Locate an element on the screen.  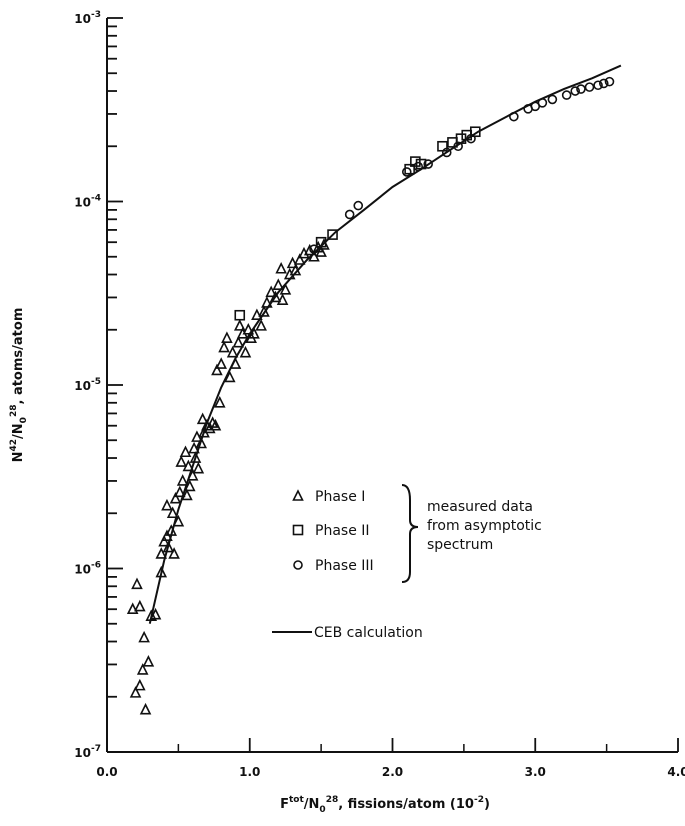
y-tick-label: 10⁻⁴ is located at coordinates (87, 202).